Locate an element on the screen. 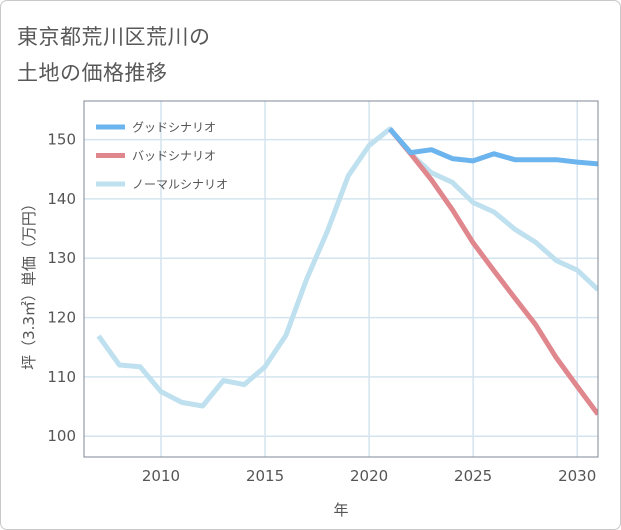 The width and height of the screenshot is (621, 530). chart-title-line-1: 東京都荒川区荒川の is located at coordinates (114, 37).